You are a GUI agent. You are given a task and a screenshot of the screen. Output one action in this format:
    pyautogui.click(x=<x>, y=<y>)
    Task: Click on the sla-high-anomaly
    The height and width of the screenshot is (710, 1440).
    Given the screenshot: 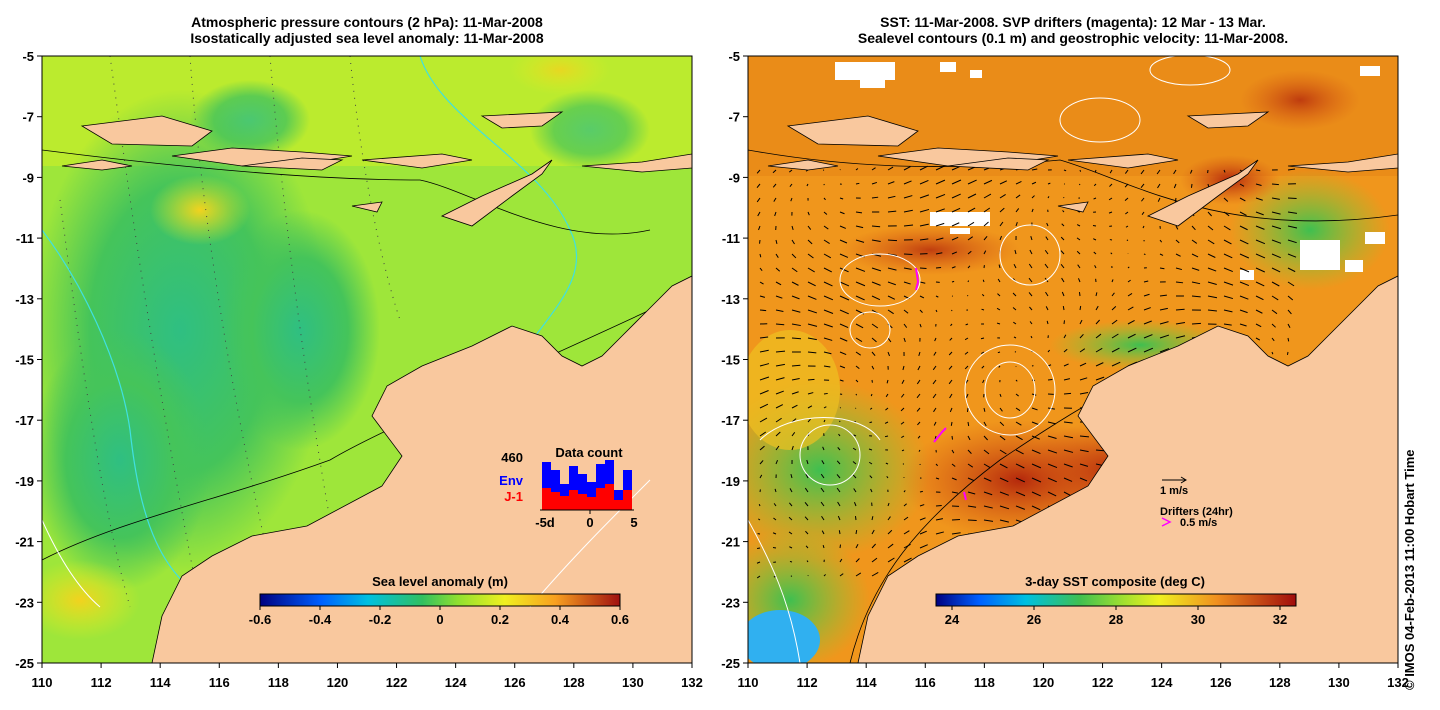 What is the action you would take?
    pyautogui.click(x=200, y=210)
    